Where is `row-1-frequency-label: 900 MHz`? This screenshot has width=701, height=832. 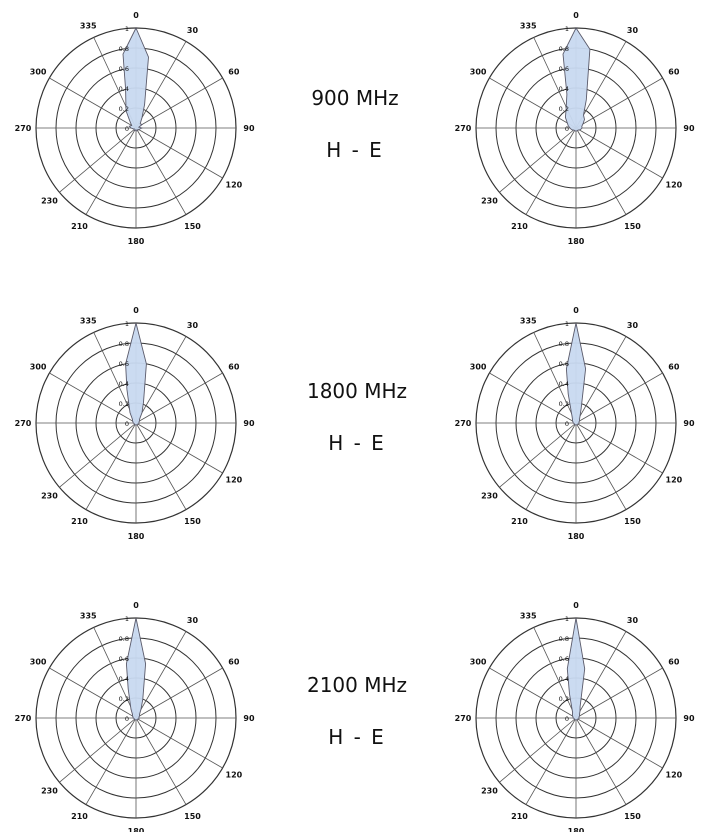
row-1-frequency-label: 900 MHz is located at coordinates (355, 98).